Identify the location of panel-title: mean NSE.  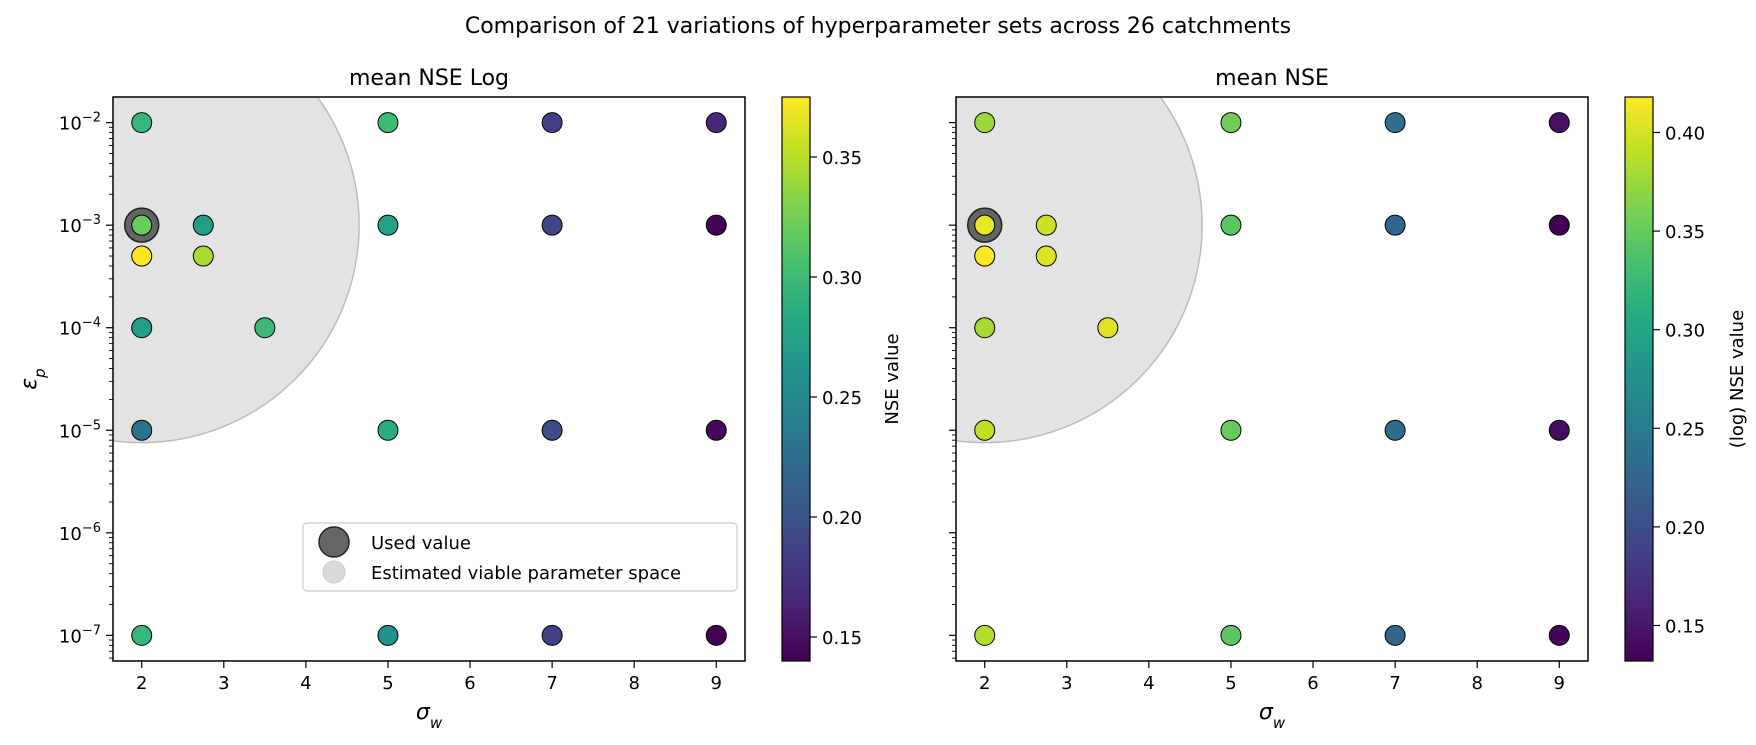
(1272, 78).